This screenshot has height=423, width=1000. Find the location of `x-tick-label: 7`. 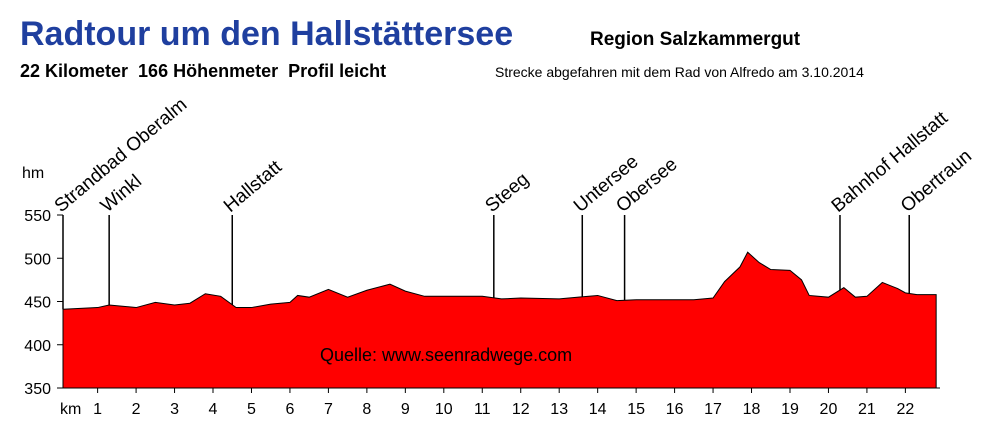

x-tick-label: 7 is located at coordinates (328, 409).